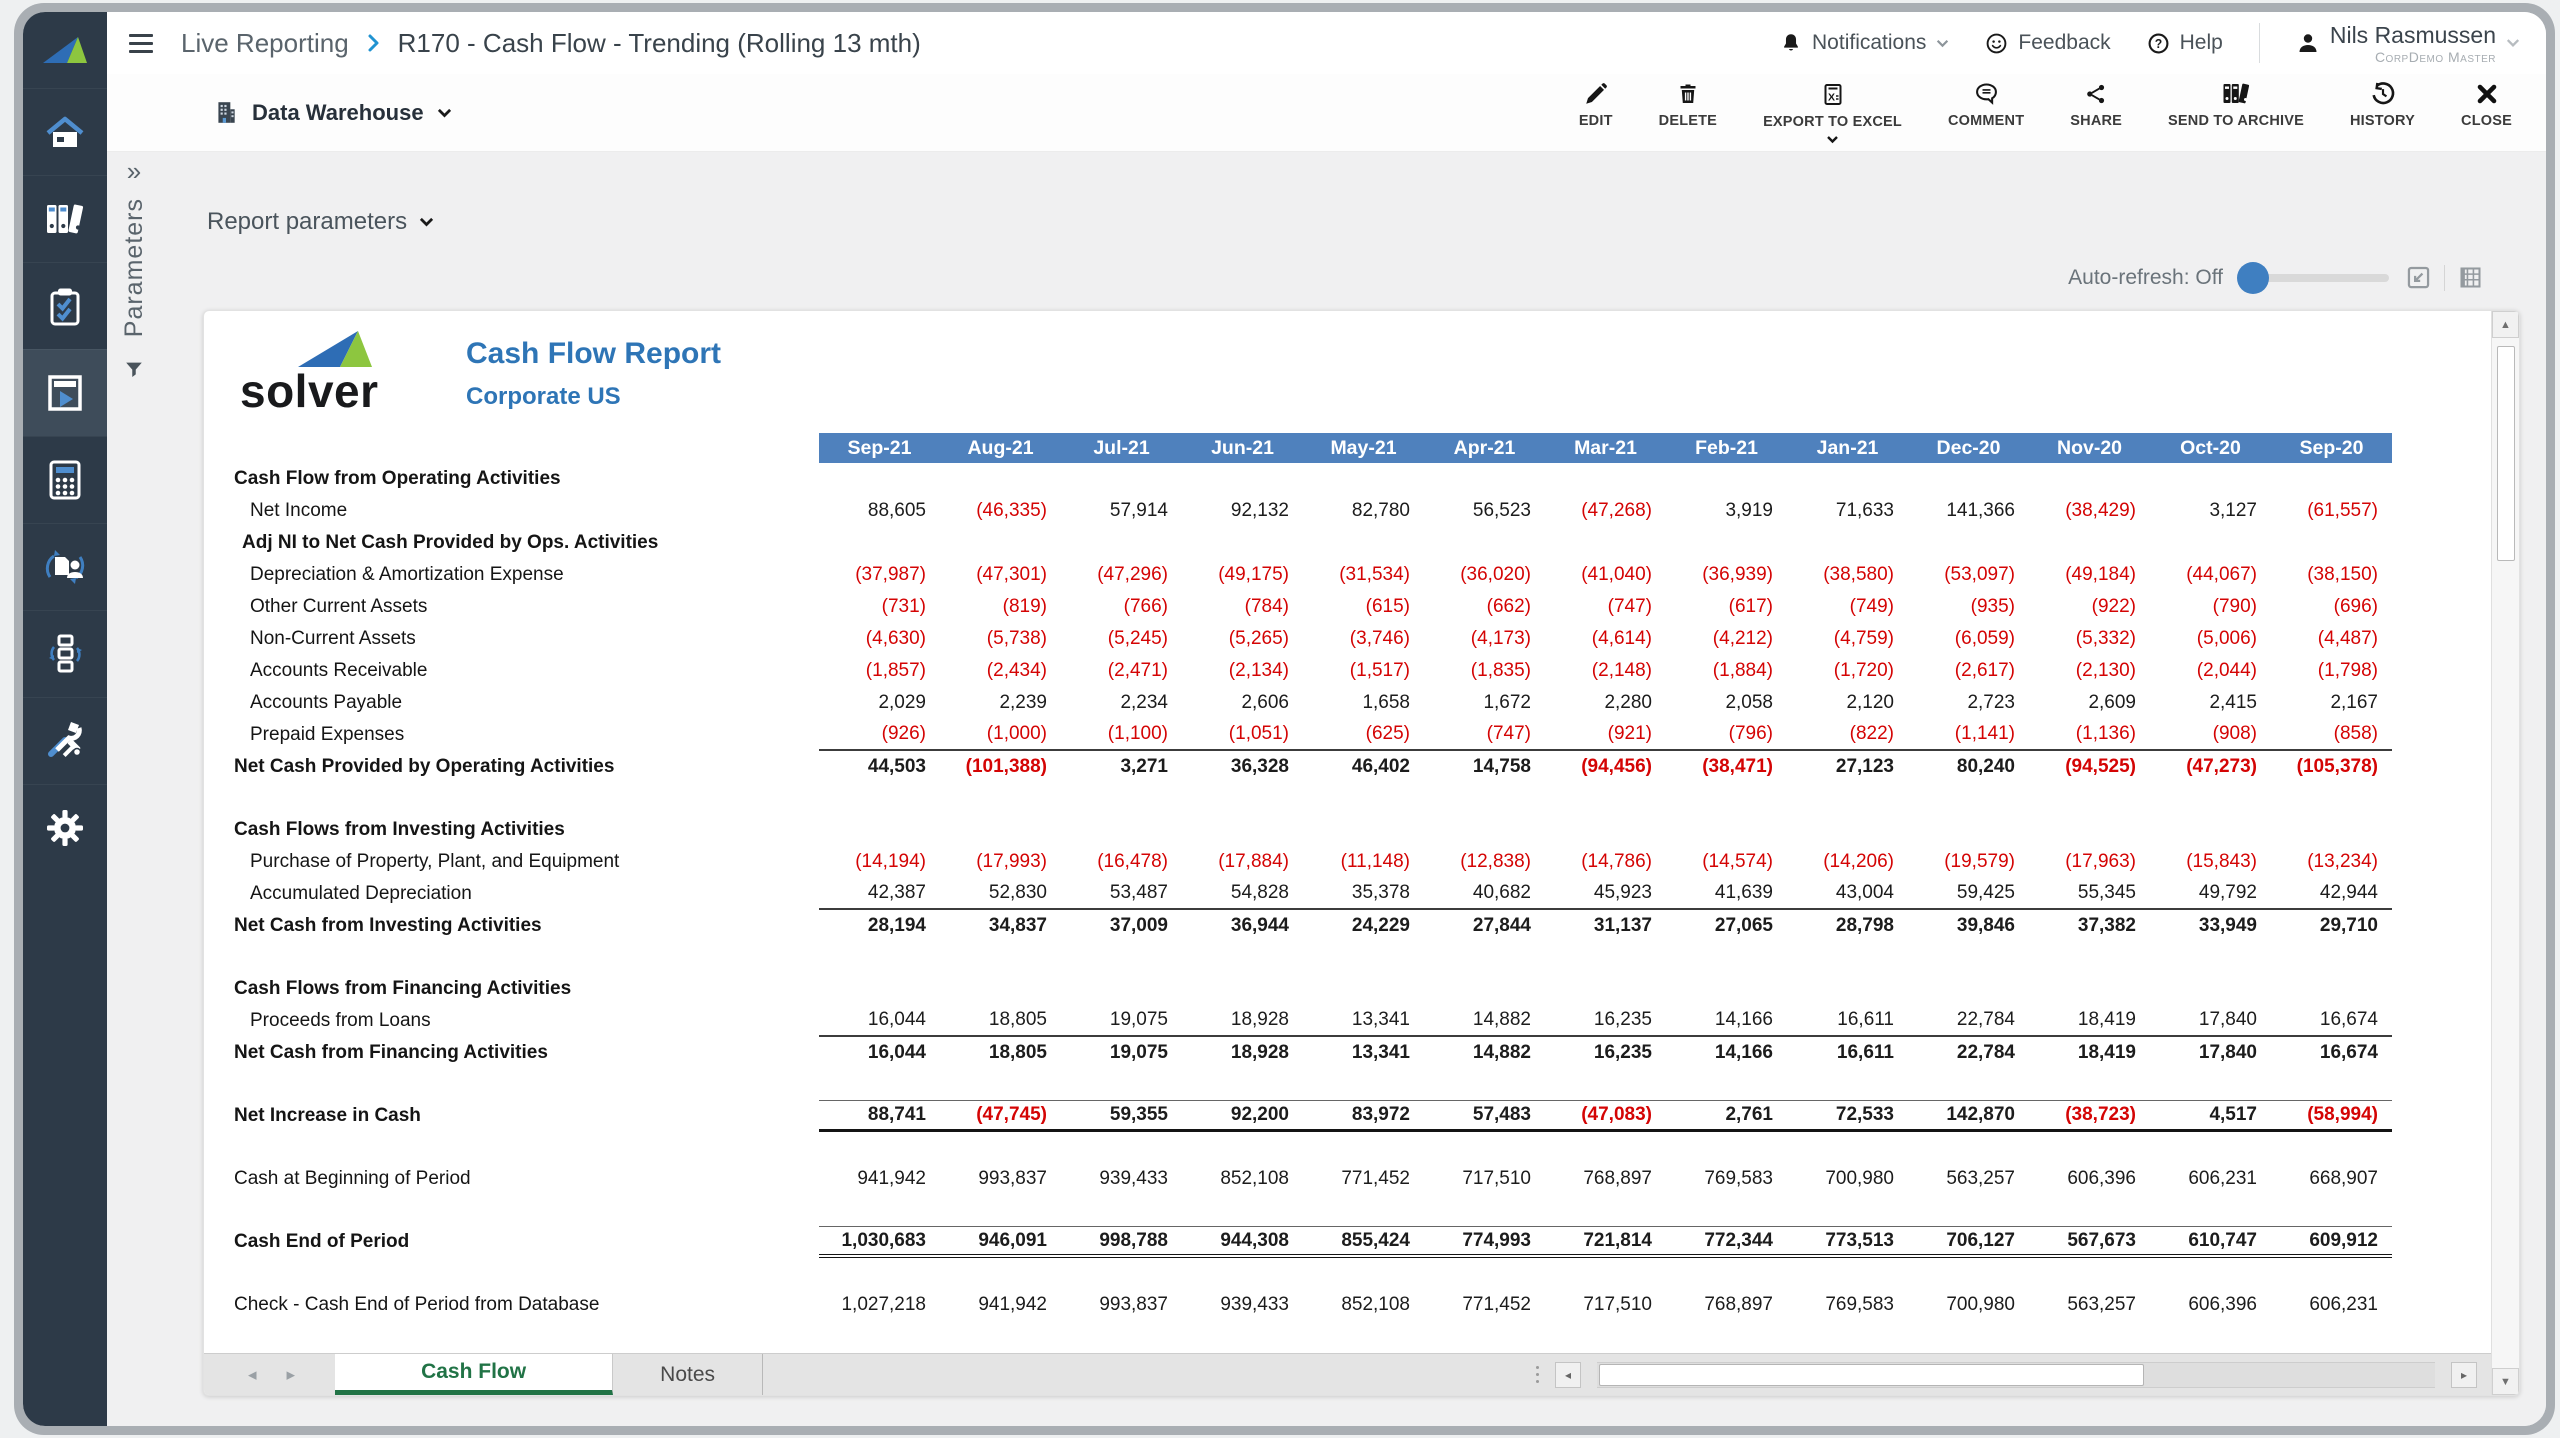  Describe the element at coordinates (1023, 702) in the screenshot. I see `table-cell: 2,239` at that location.